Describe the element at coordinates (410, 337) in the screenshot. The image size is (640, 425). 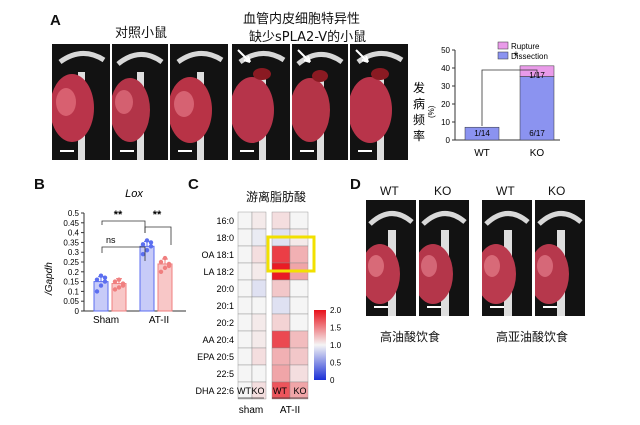
I see `caption-high-oleic-diet: 高油酸饮食` at that location.